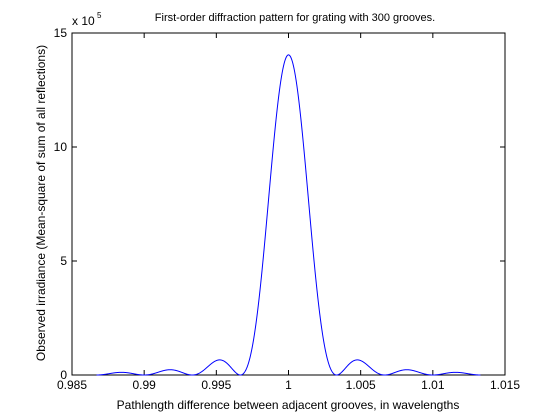 The image size is (560, 420). Describe the element at coordinates (505, 385) in the screenshot. I see `x-tick-label: 1.015` at that location.